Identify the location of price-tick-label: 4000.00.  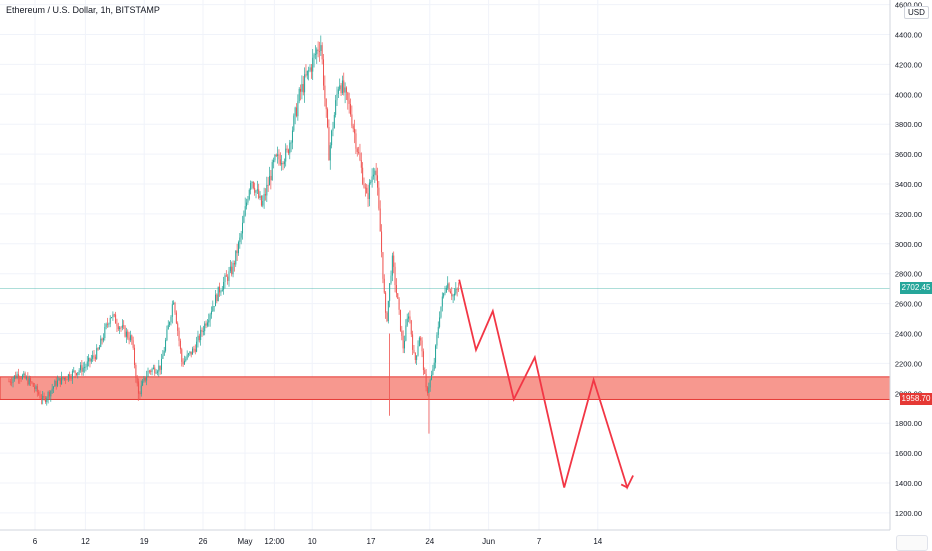
(908, 94).